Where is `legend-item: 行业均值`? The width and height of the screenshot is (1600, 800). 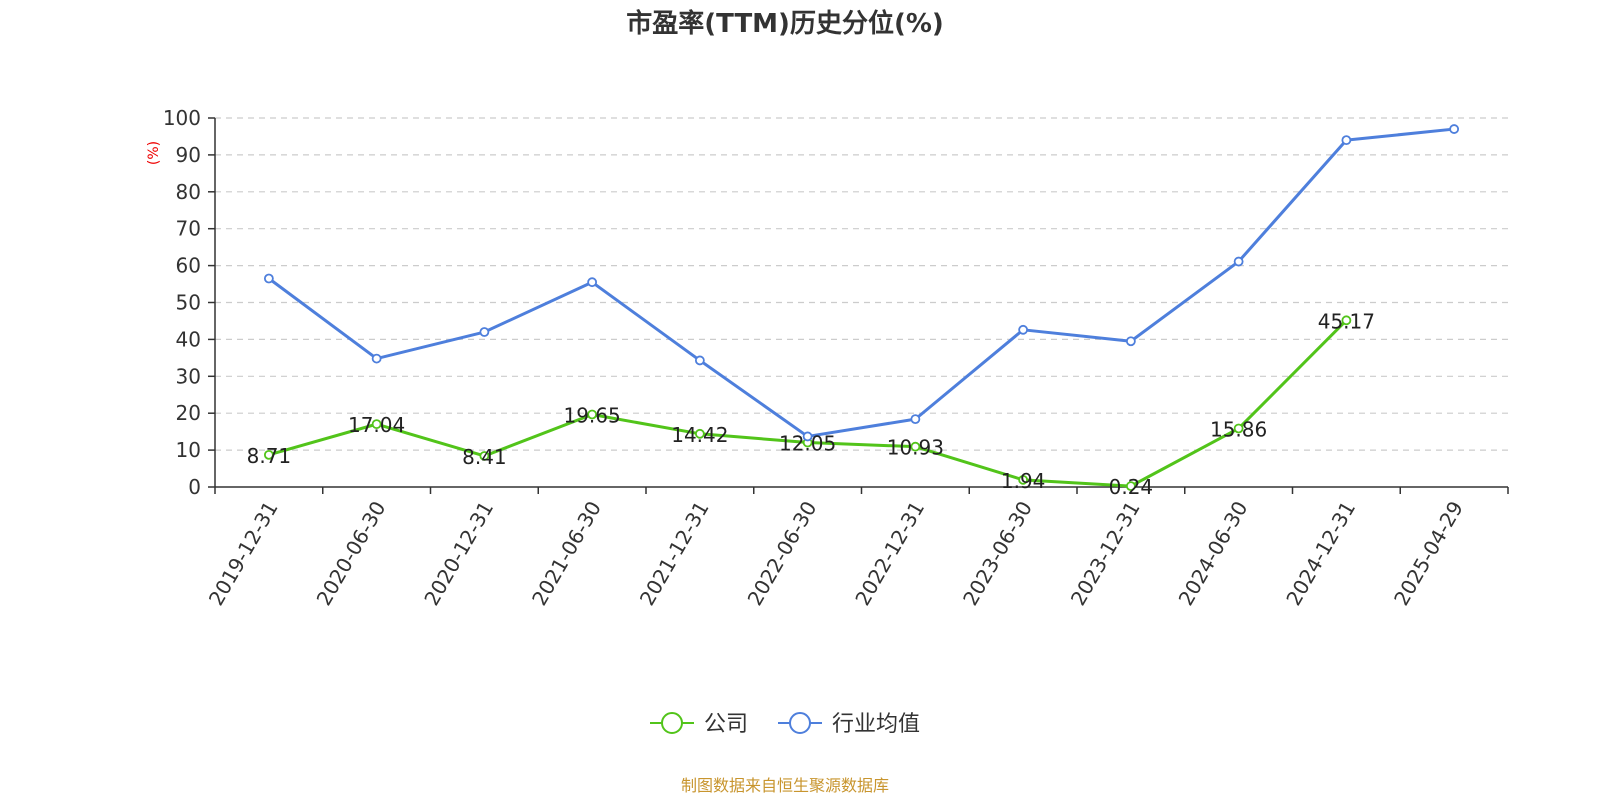 legend-item: 行业均值 is located at coordinates (849, 724).